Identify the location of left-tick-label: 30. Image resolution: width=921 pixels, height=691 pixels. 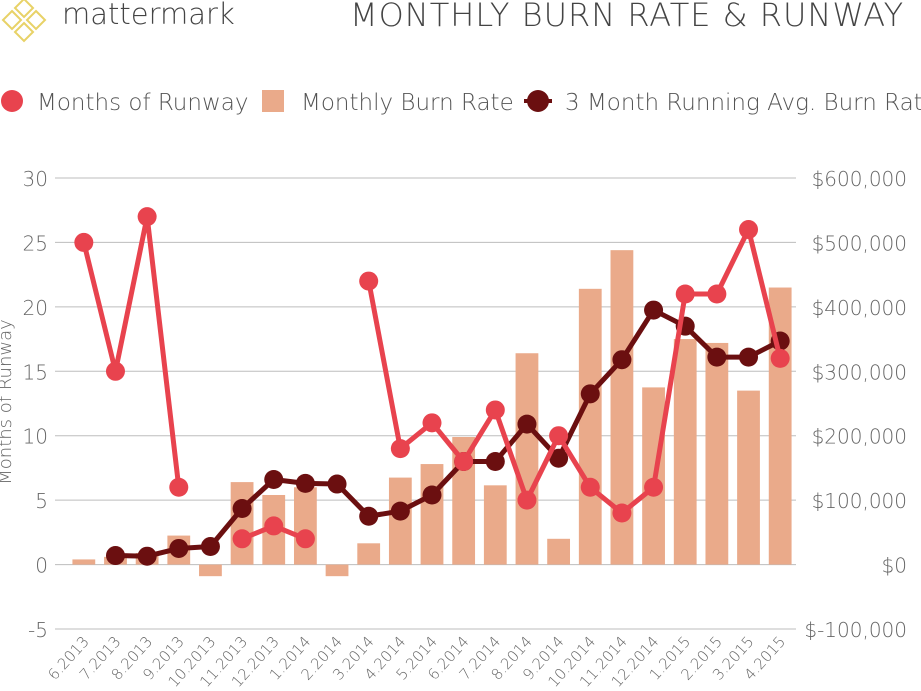
(35, 179).